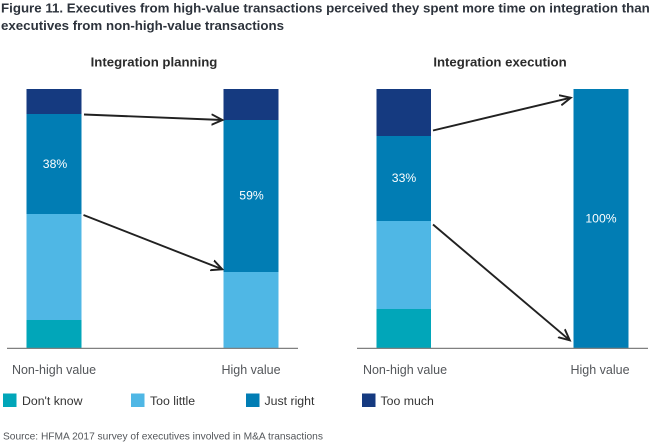 This screenshot has width=653, height=446. I want to click on svg-text: 100%, so click(600, 218).